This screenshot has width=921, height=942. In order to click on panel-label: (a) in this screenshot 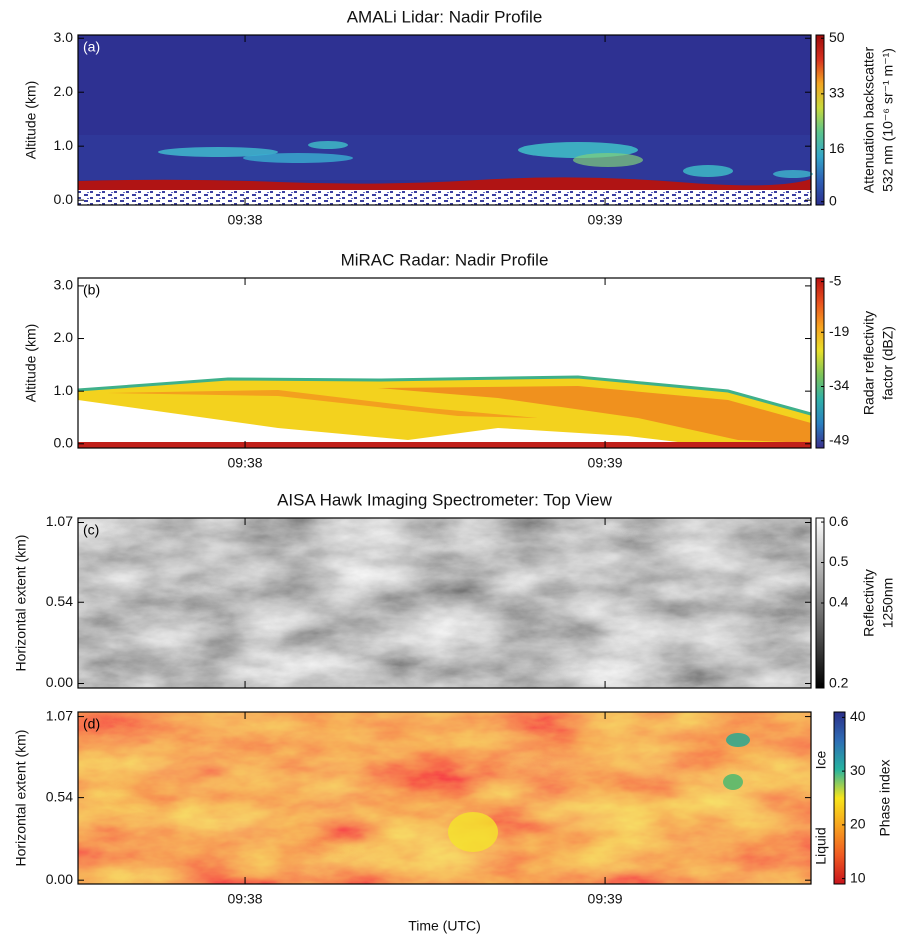, I will do `click(91, 47)`.